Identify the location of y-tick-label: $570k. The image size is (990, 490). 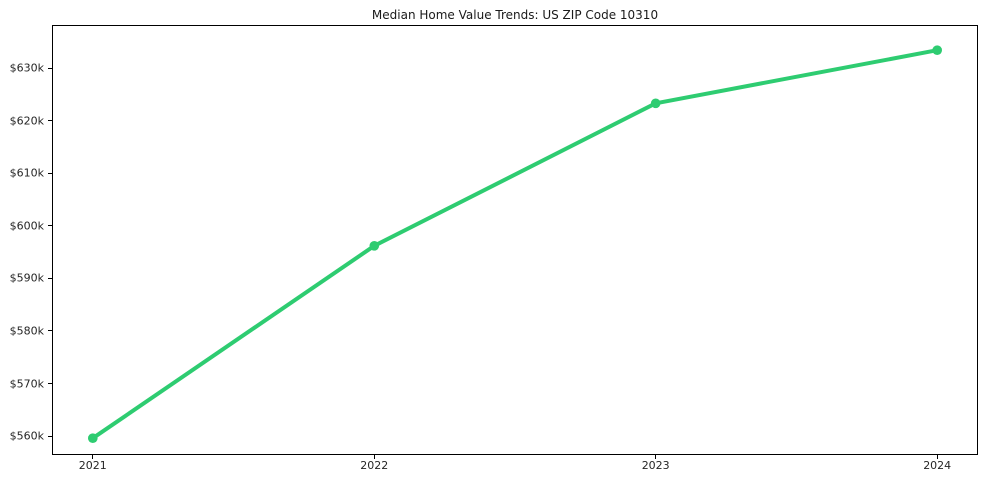
(26, 383).